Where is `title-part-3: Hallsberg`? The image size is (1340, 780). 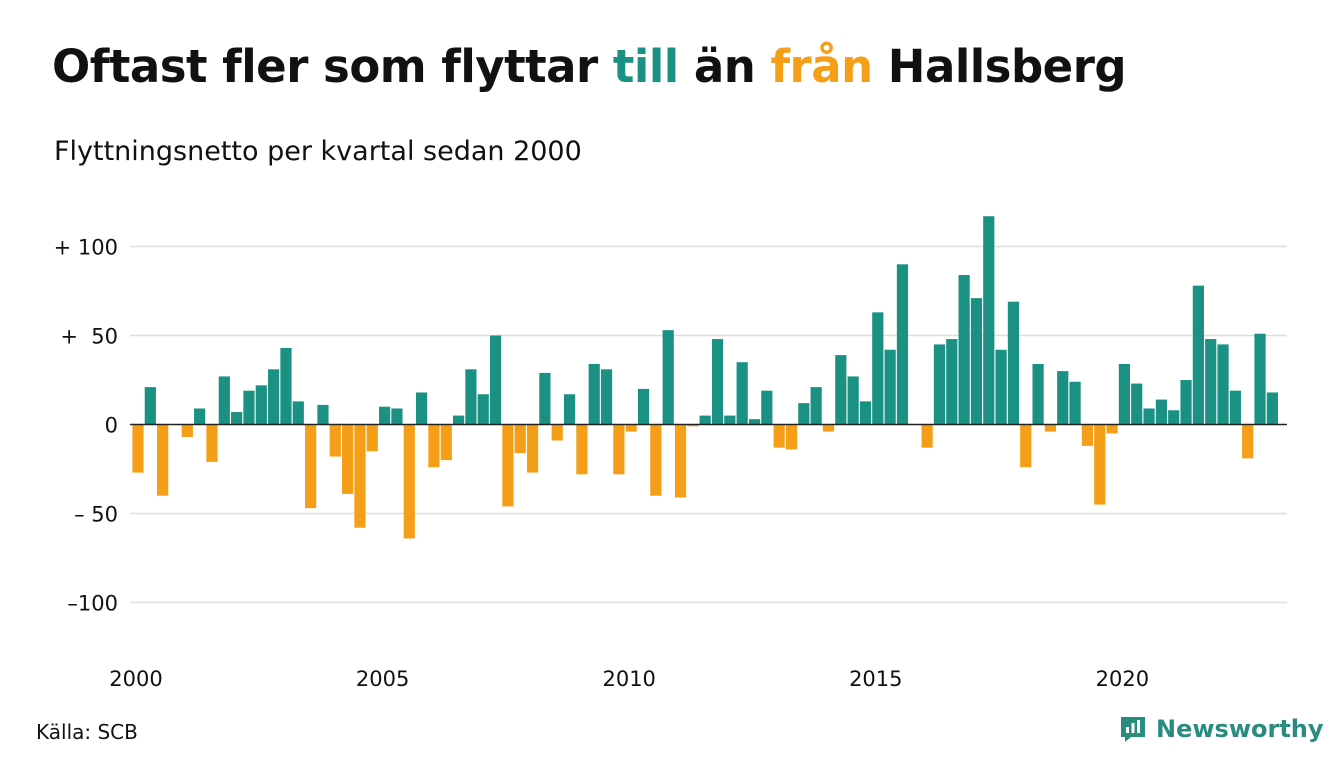 title-part-3: Hallsberg is located at coordinates (999, 66).